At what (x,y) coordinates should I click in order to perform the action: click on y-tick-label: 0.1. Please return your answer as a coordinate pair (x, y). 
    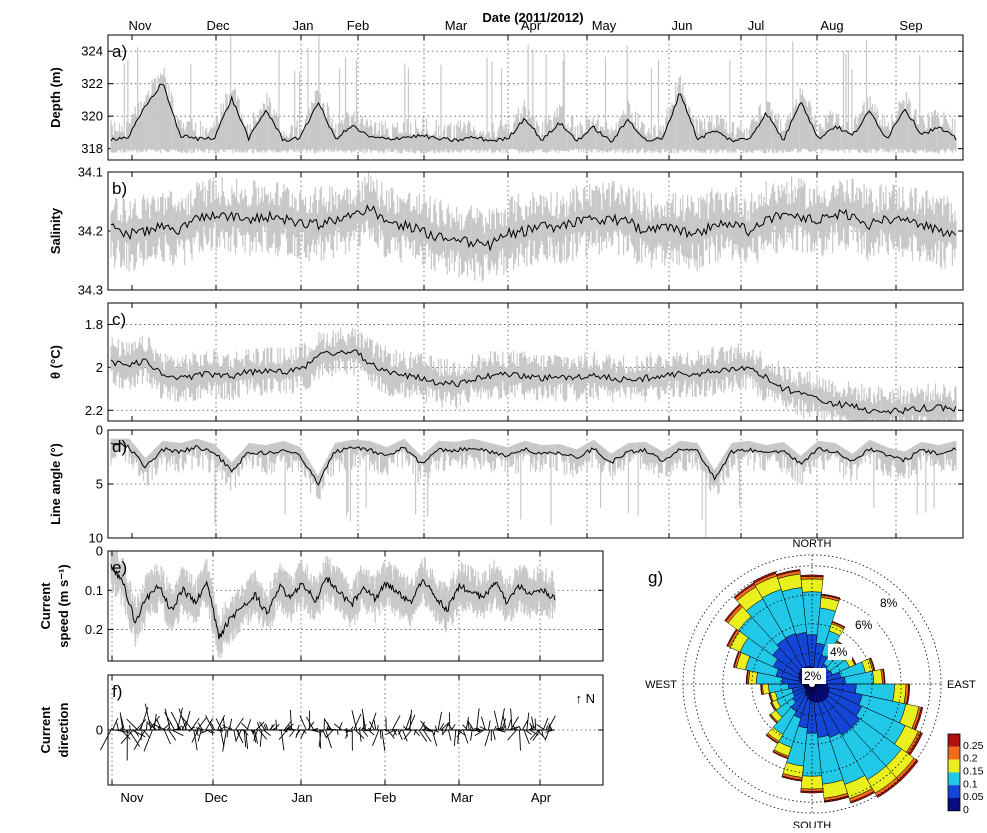
    Looking at the image, I should click on (94, 590).